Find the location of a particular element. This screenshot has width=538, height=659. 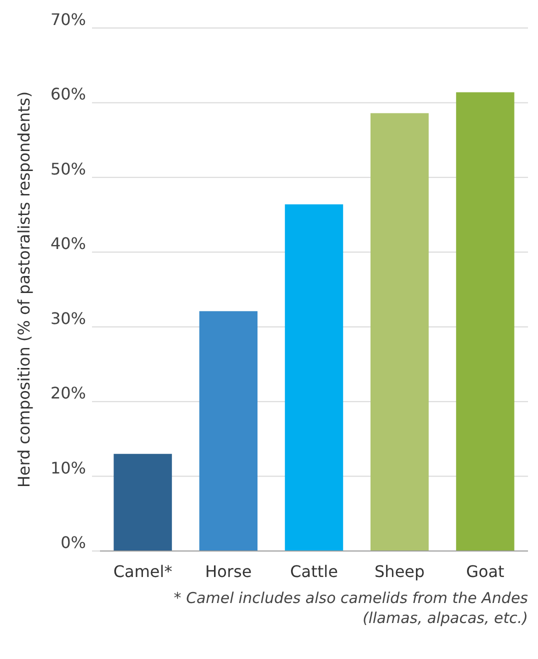

y-tick-label: 70% is located at coordinates (68, 19).